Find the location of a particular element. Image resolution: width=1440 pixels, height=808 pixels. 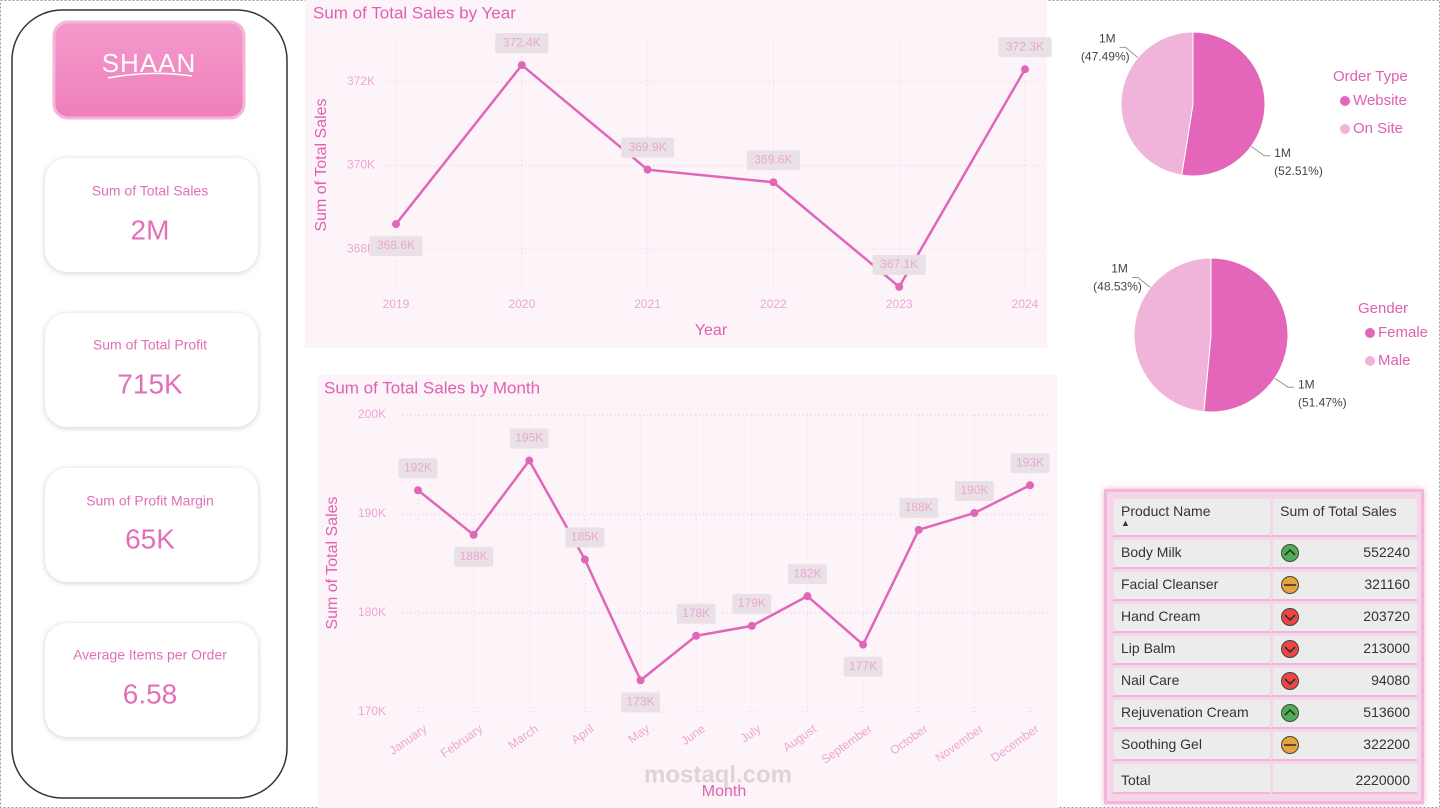

product-name: Rejuvenation Cream is located at coordinates (1191, 714).